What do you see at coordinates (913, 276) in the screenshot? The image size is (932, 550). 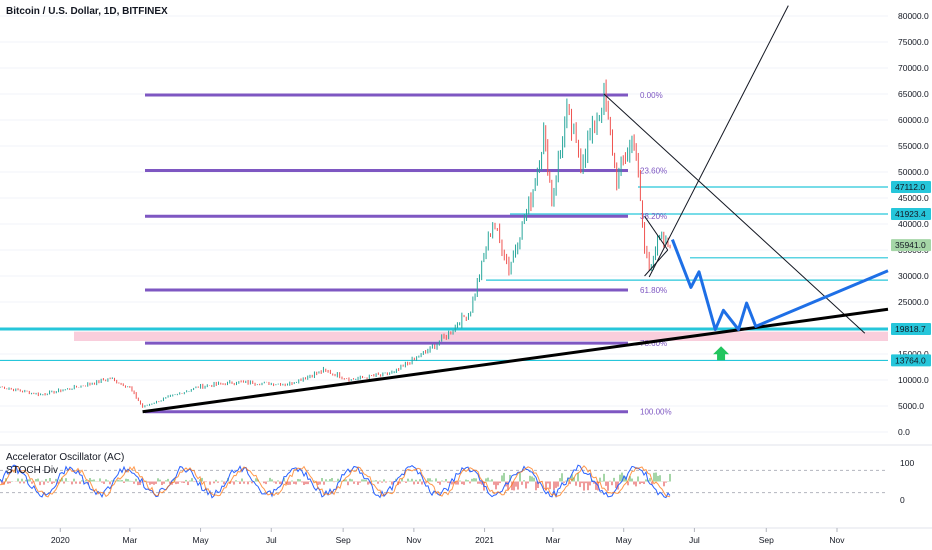 I see `y-tick-label: 30000.0` at bounding box center [913, 276].